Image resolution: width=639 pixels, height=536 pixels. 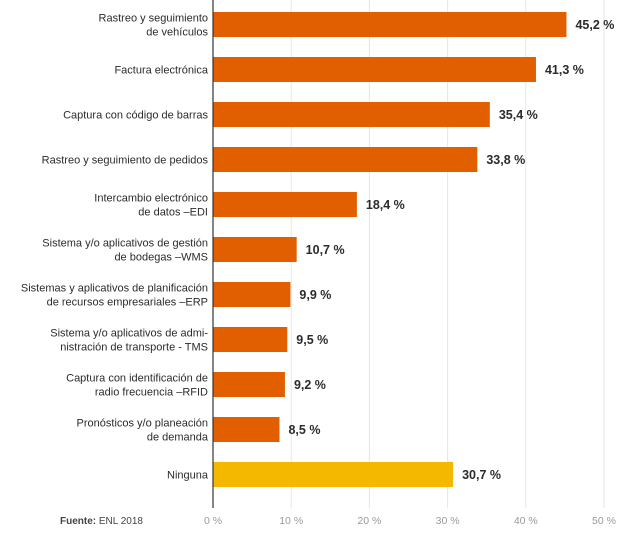 What do you see at coordinates (213, 521) in the screenshot?
I see `x-tick-label: 0 %` at bounding box center [213, 521].